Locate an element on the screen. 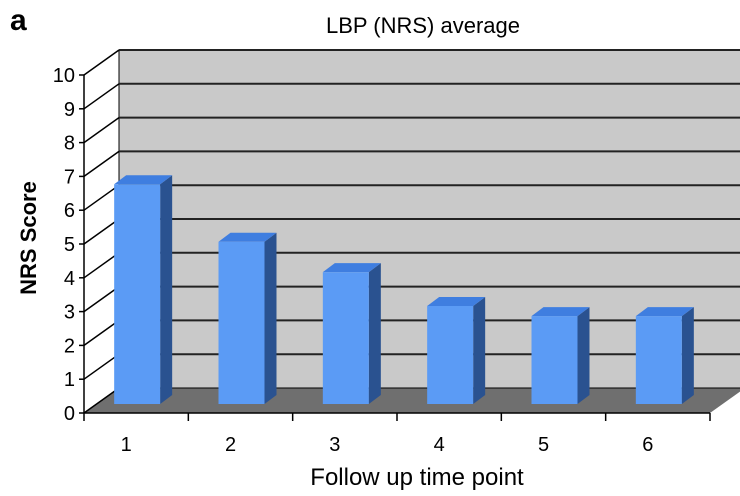  x-tick-label-2: 2 is located at coordinates (230, 445).